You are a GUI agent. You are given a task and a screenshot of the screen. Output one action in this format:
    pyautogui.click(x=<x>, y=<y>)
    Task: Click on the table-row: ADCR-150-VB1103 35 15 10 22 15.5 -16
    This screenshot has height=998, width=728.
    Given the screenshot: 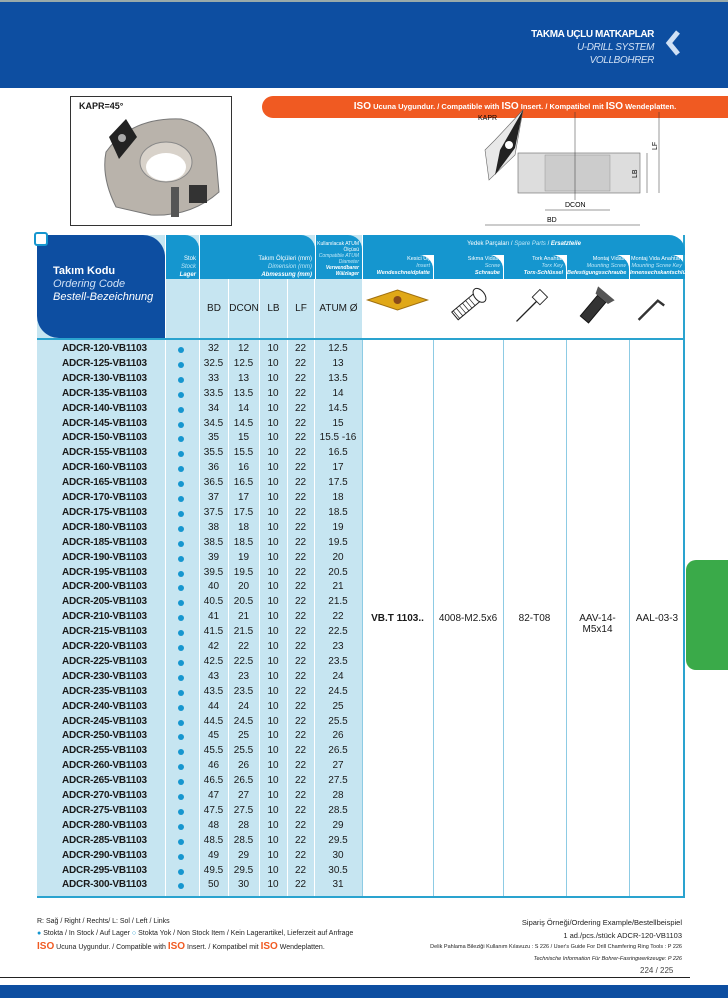 What is the action you would take?
    pyautogui.click(x=199, y=438)
    